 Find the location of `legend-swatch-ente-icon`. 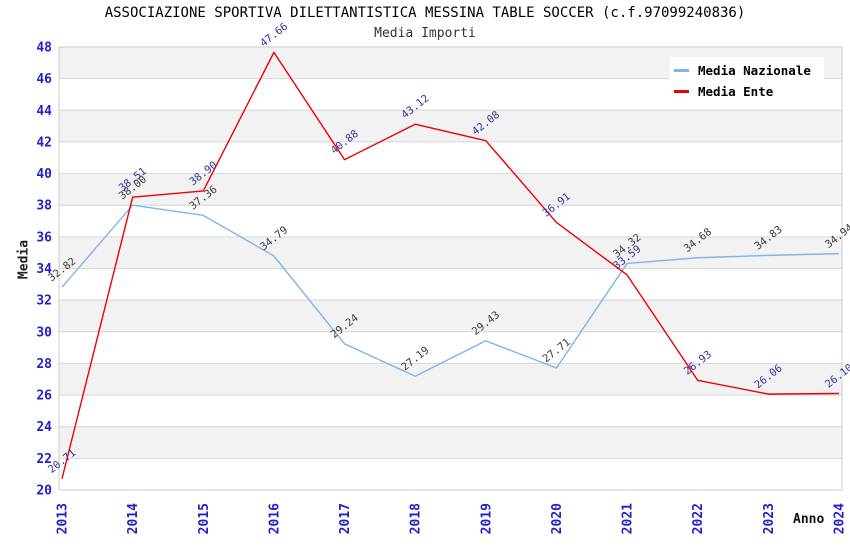

legend-swatch-ente-icon is located at coordinates (681, 91).